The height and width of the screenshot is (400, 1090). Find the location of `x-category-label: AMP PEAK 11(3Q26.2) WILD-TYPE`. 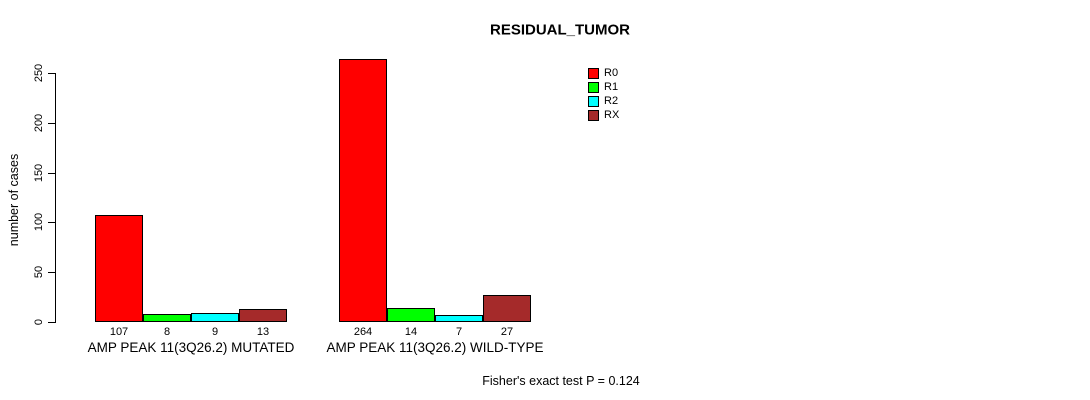

x-category-label: AMP PEAK 11(3Q26.2) WILD-TYPE is located at coordinates (435, 347).